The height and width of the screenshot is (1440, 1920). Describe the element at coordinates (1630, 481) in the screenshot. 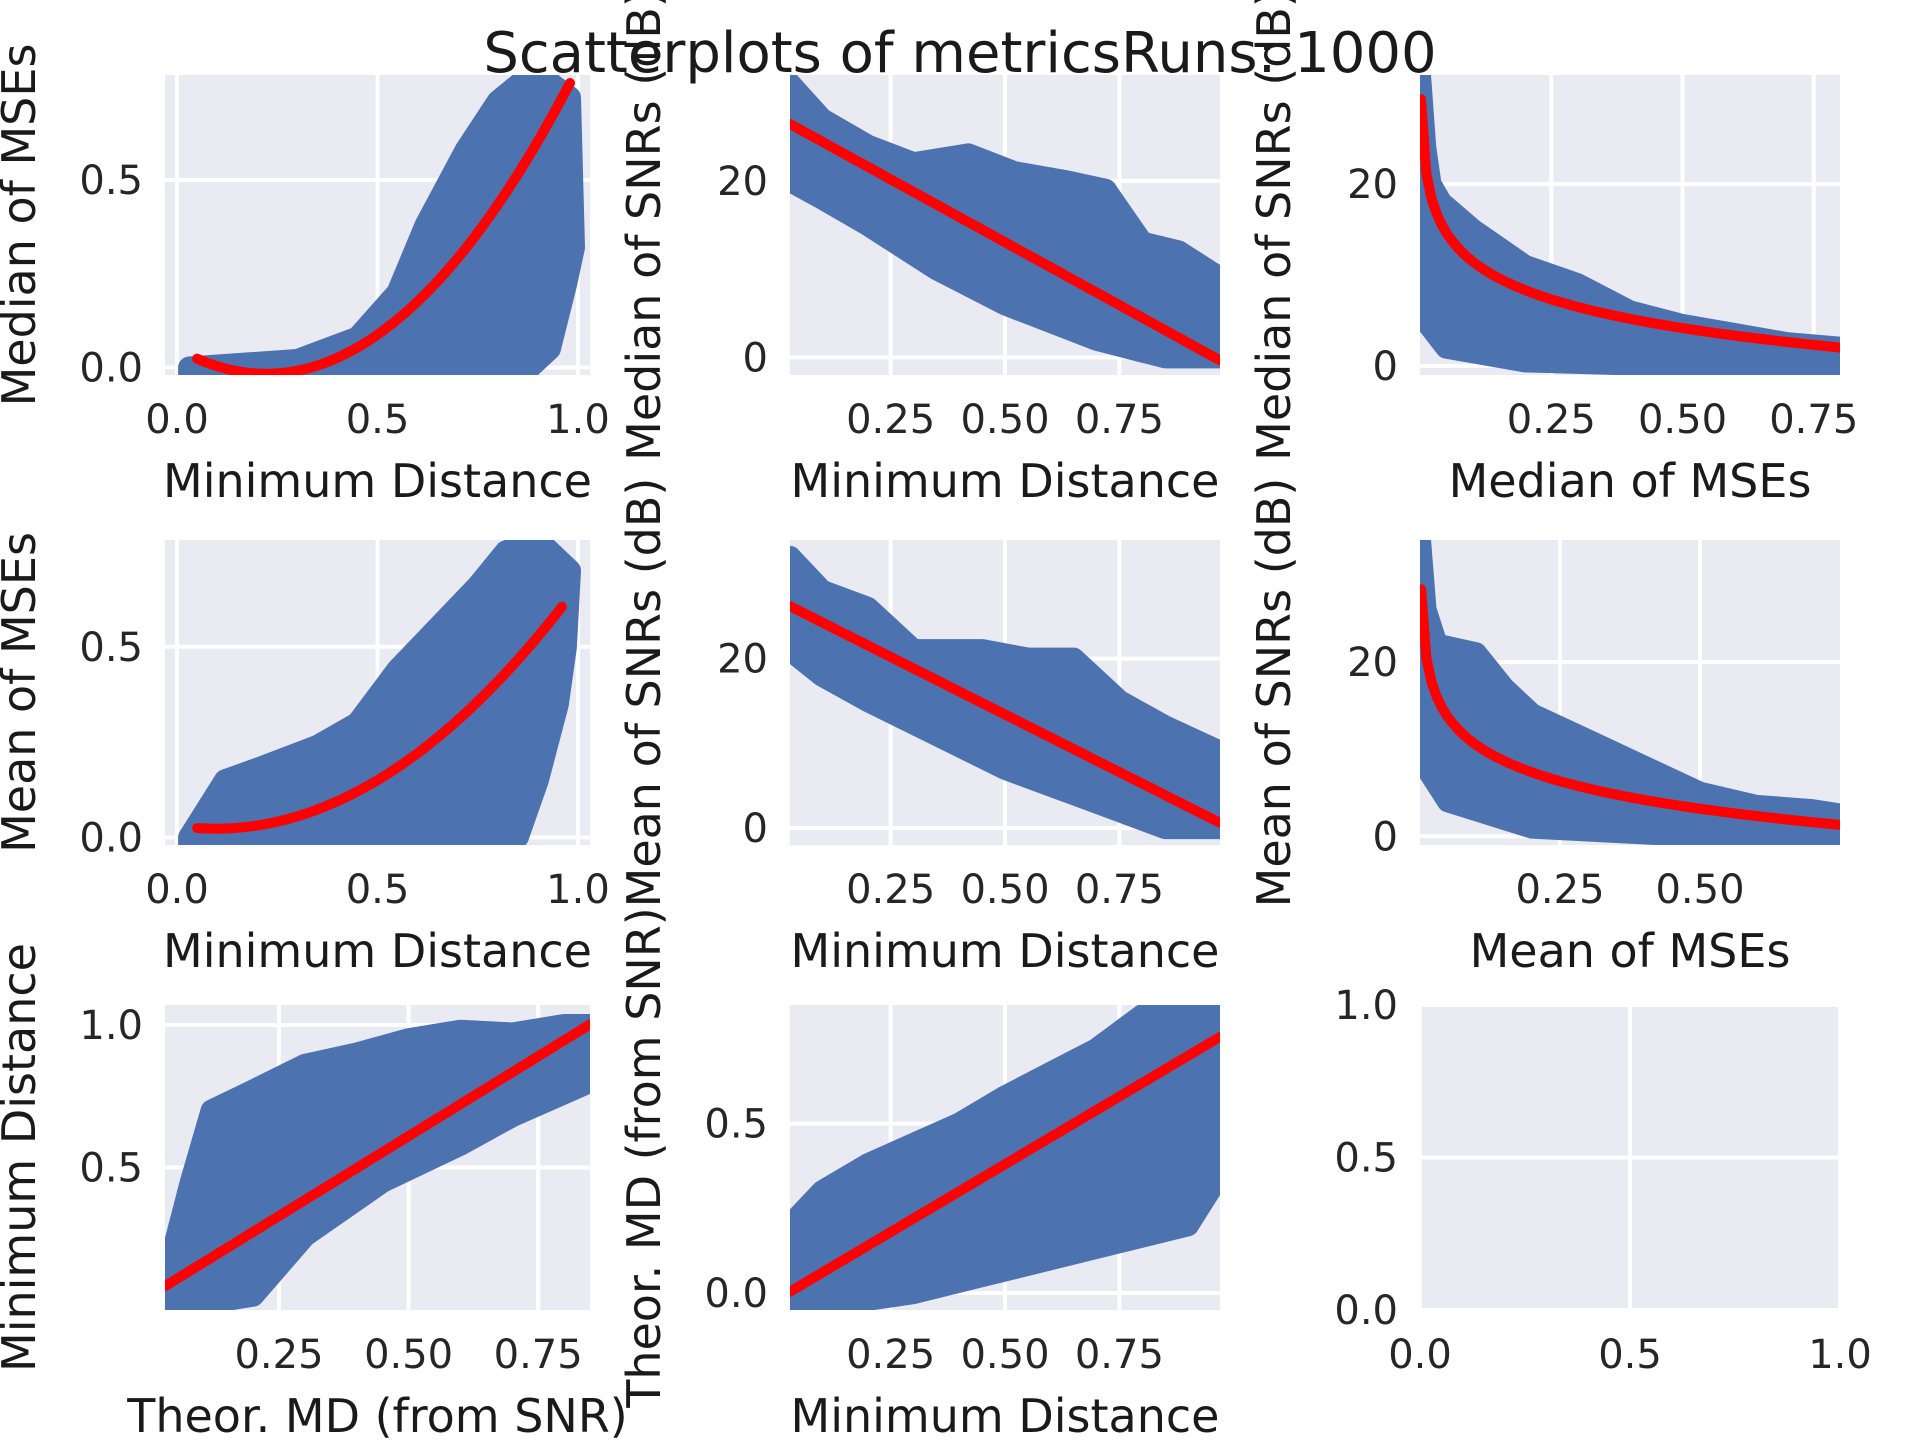

I see `x-axis-label: Median of MSEs` at that location.